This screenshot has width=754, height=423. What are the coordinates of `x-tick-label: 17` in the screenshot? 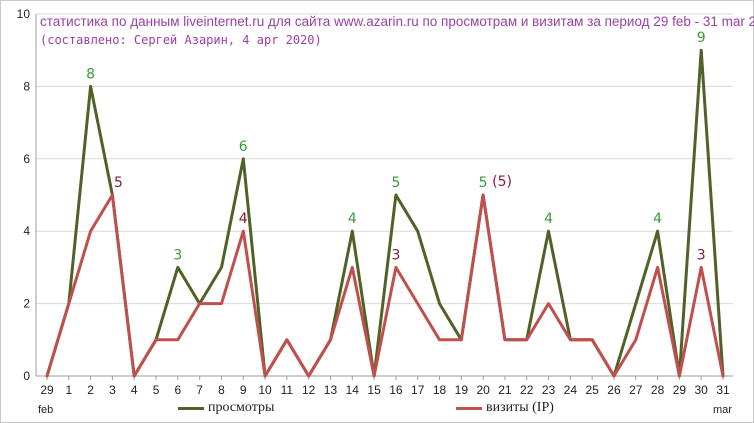 It's located at (418, 390).